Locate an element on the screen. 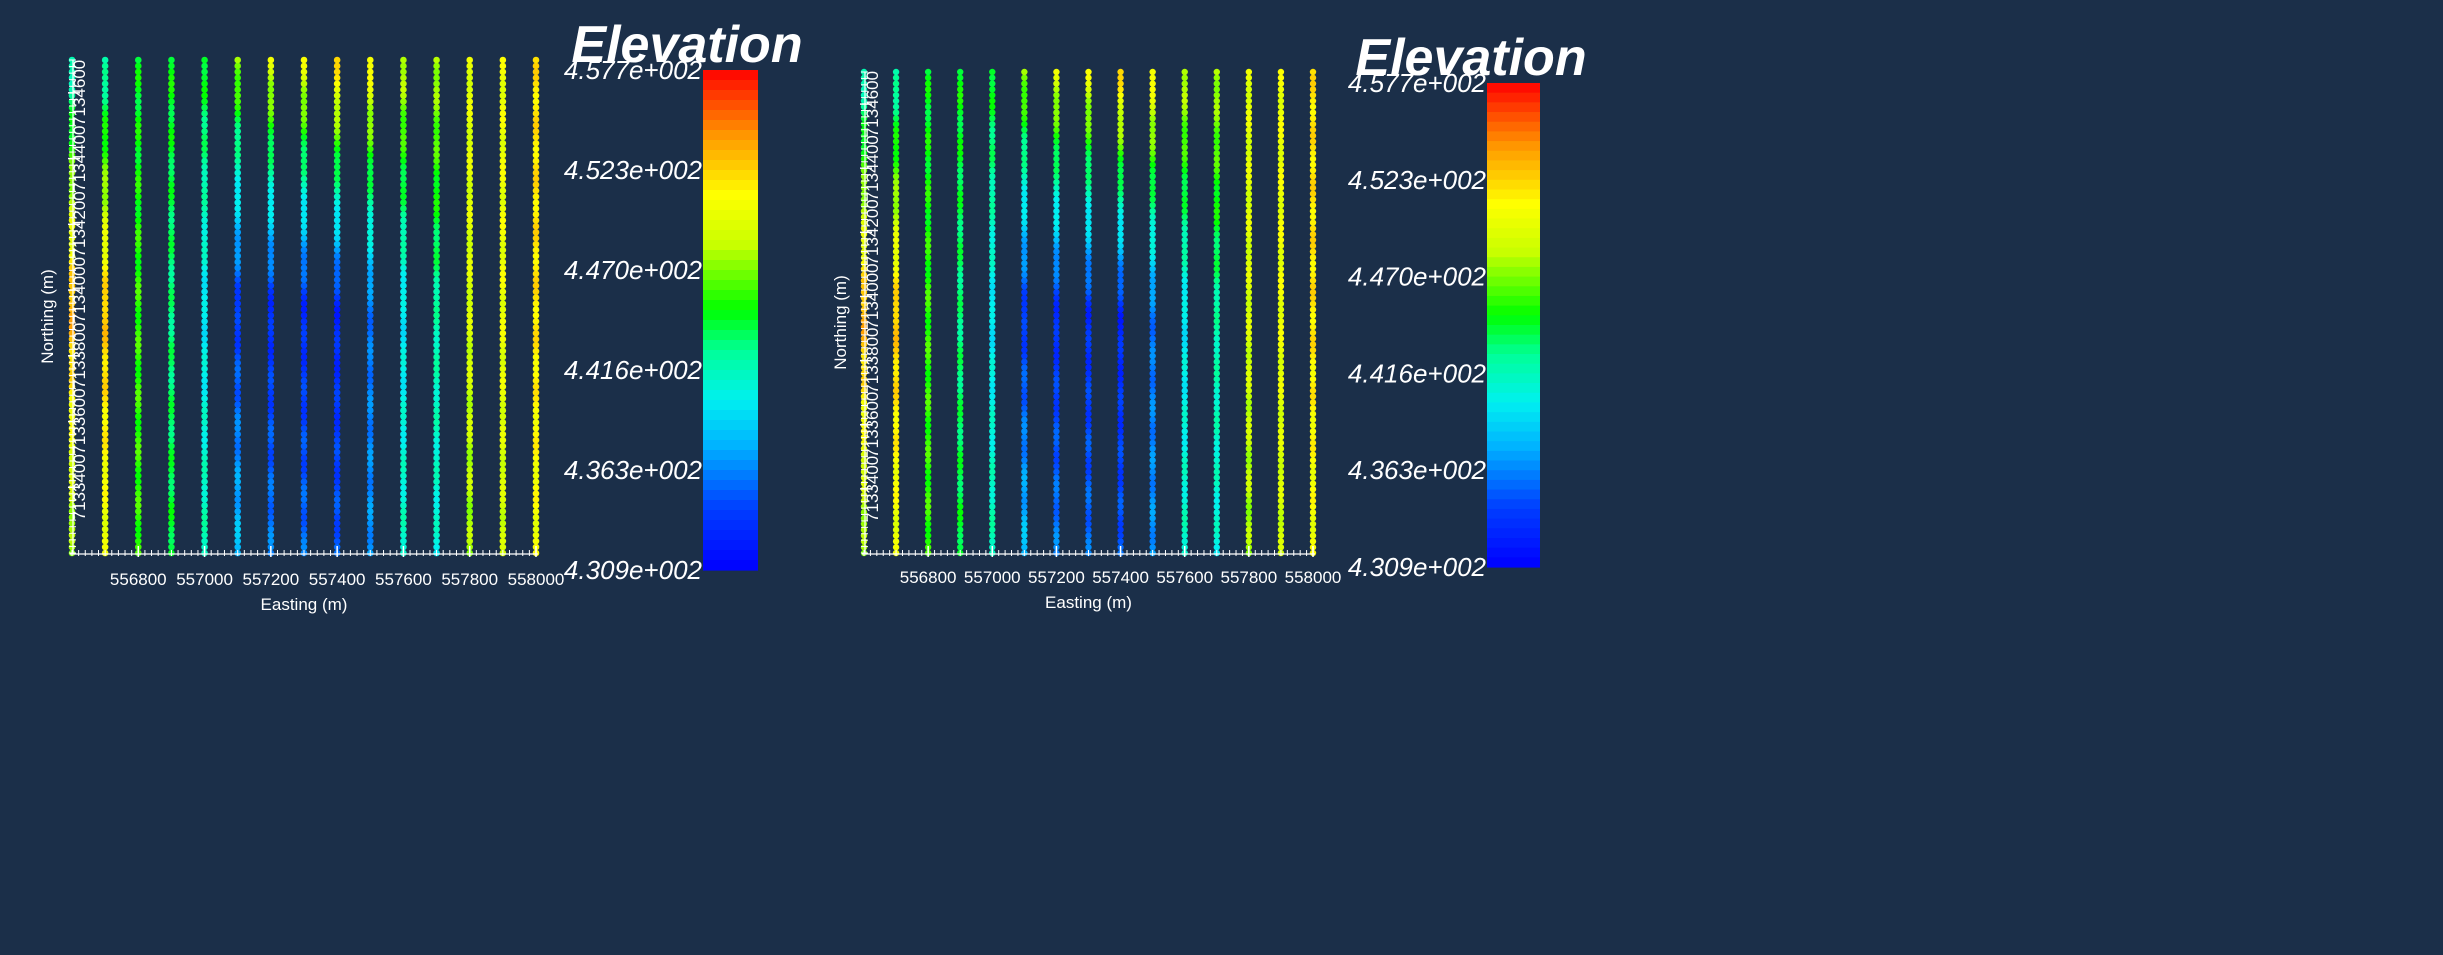 The height and width of the screenshot is (955, 2443). x-tick-label: 556800 is located at coordinates (138, 579).